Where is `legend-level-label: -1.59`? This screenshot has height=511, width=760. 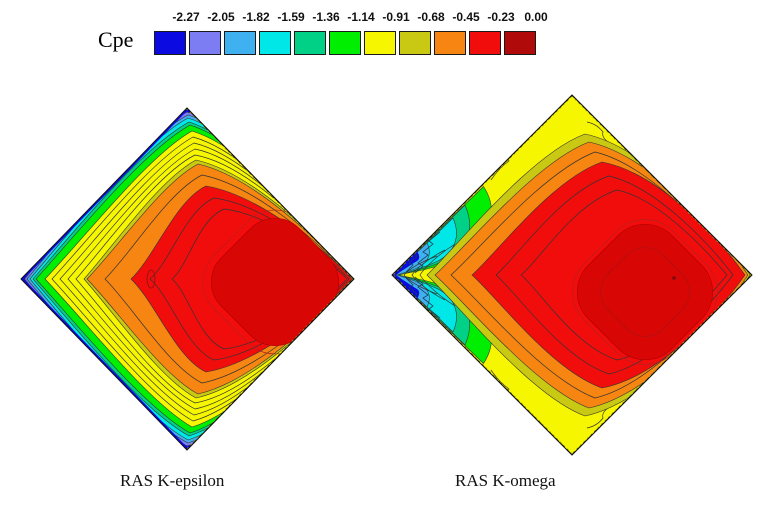
legend-level-label: -1.59 is located at coordinates (291, 17).